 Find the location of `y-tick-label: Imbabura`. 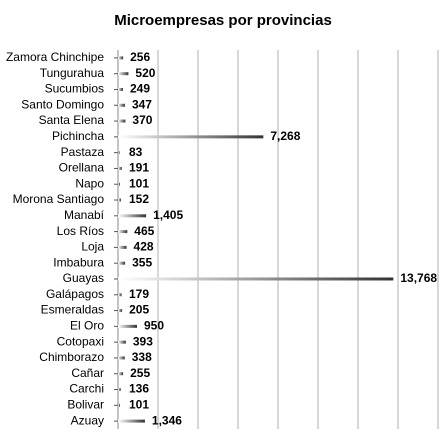

y-tick-label: Imbabura is located at coordinates (78, 262).